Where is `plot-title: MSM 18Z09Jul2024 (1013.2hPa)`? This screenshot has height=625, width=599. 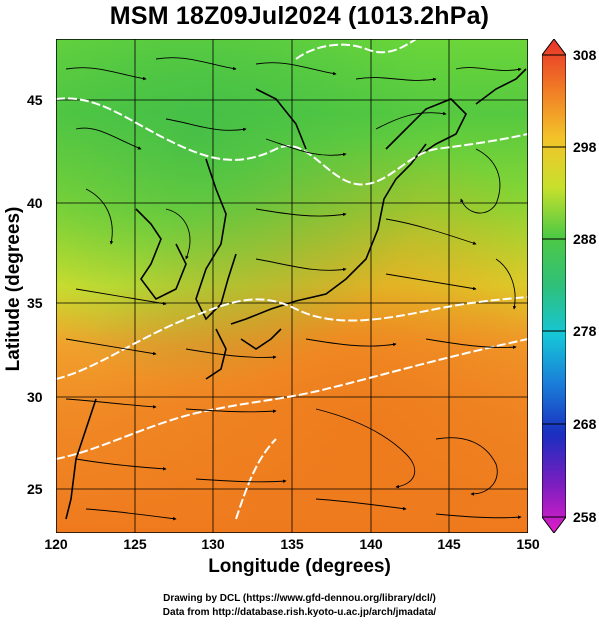 plot-title: MSM 18Z09Jul2024 (1013.2hPa) is located at coordinates (299, 16).